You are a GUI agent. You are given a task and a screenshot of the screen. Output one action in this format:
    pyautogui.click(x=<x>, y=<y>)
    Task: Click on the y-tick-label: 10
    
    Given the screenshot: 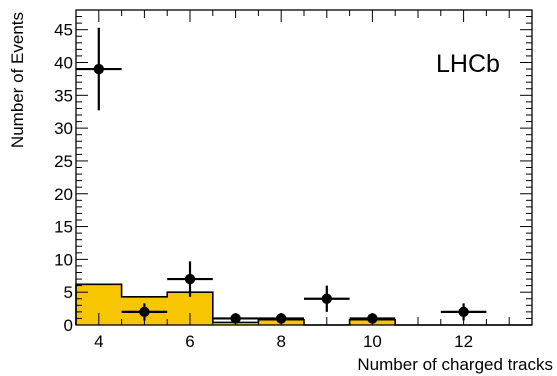 What is the action you would take?
    pyautogui.click(x=63, y=259)
    